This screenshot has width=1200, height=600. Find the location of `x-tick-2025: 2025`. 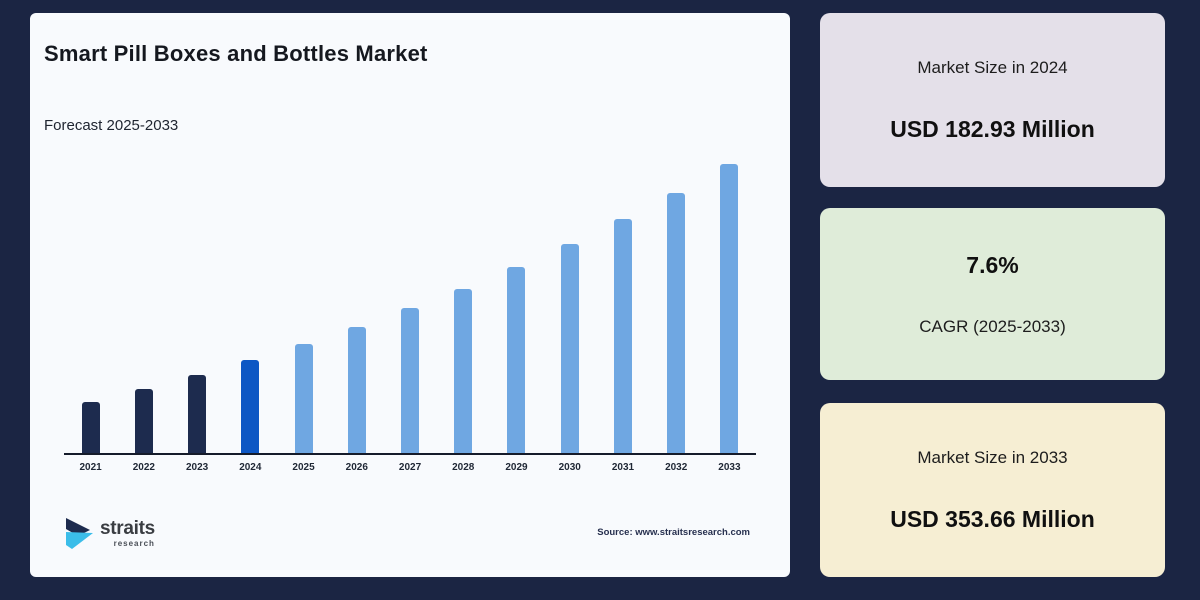

x-tick-2025: 2025 is located at coordinates (303, 467).